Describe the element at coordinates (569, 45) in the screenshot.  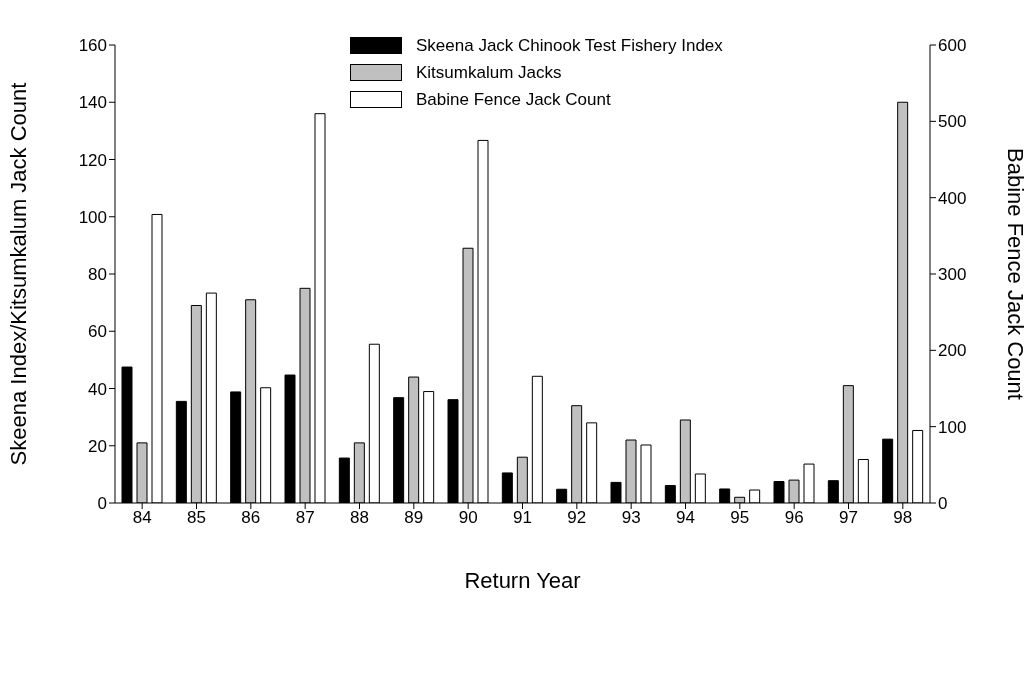
I see `legend-label: Skeena Jack Chinook Test Fishery Index` at that location.